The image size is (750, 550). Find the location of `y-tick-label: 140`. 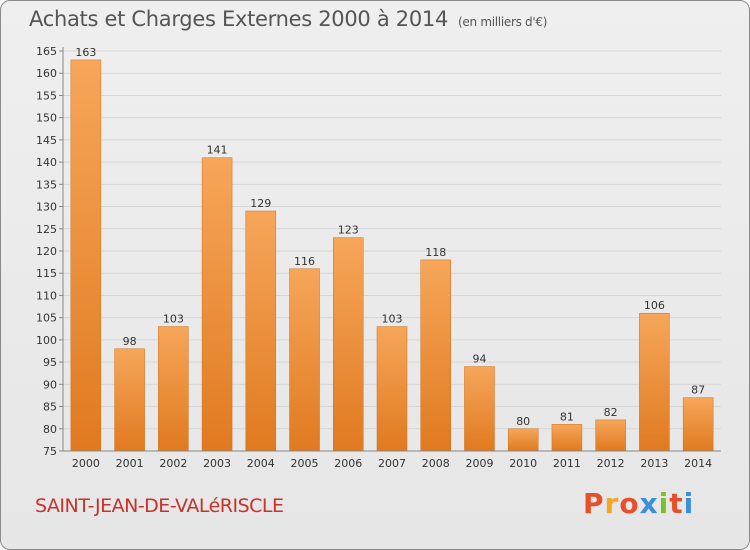

y-tick-label: 140 is located at coordinates (46, 162).